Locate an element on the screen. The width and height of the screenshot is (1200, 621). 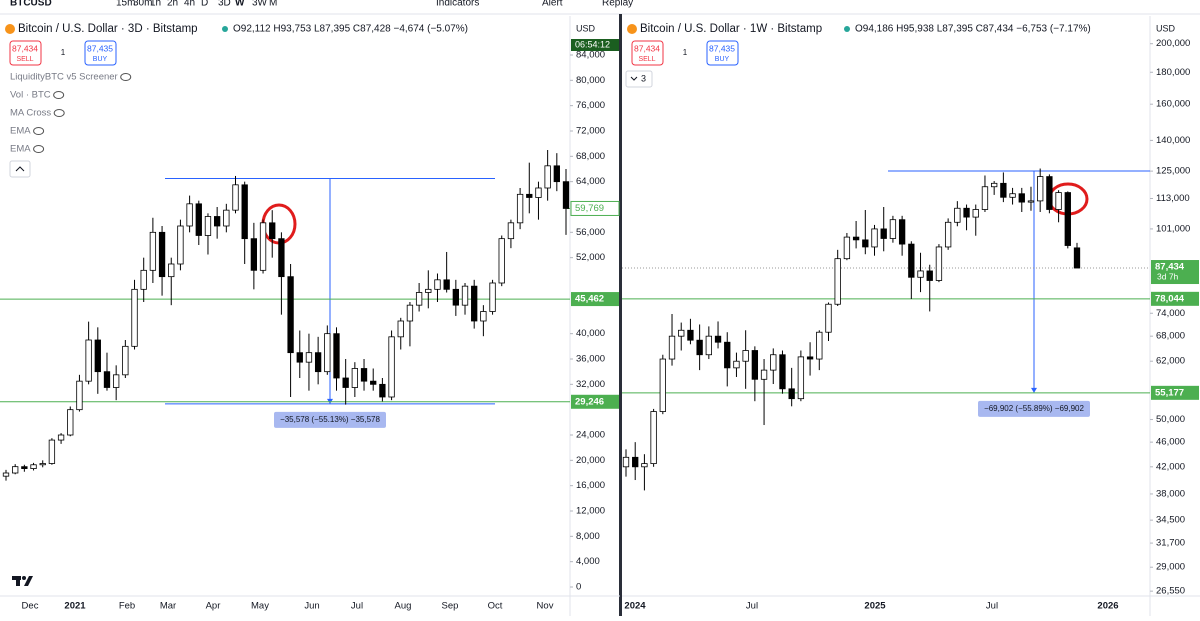
y-tick-label: 74,000 is located at coordinates (1170, 313).